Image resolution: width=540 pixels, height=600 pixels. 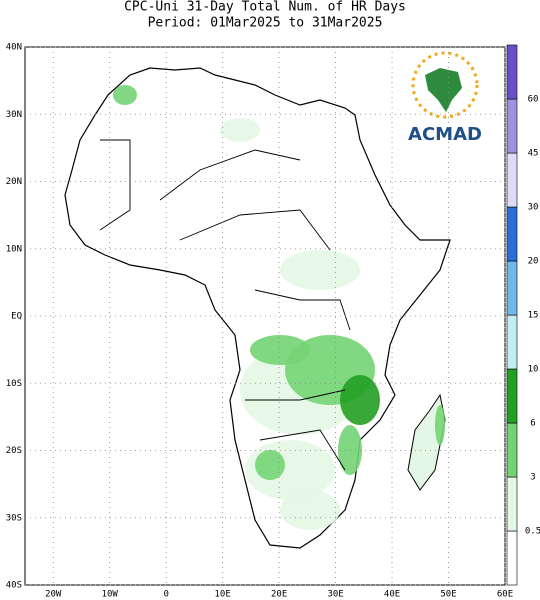 I want to click on colorbar-label: 10, so click(x=533, y=370).